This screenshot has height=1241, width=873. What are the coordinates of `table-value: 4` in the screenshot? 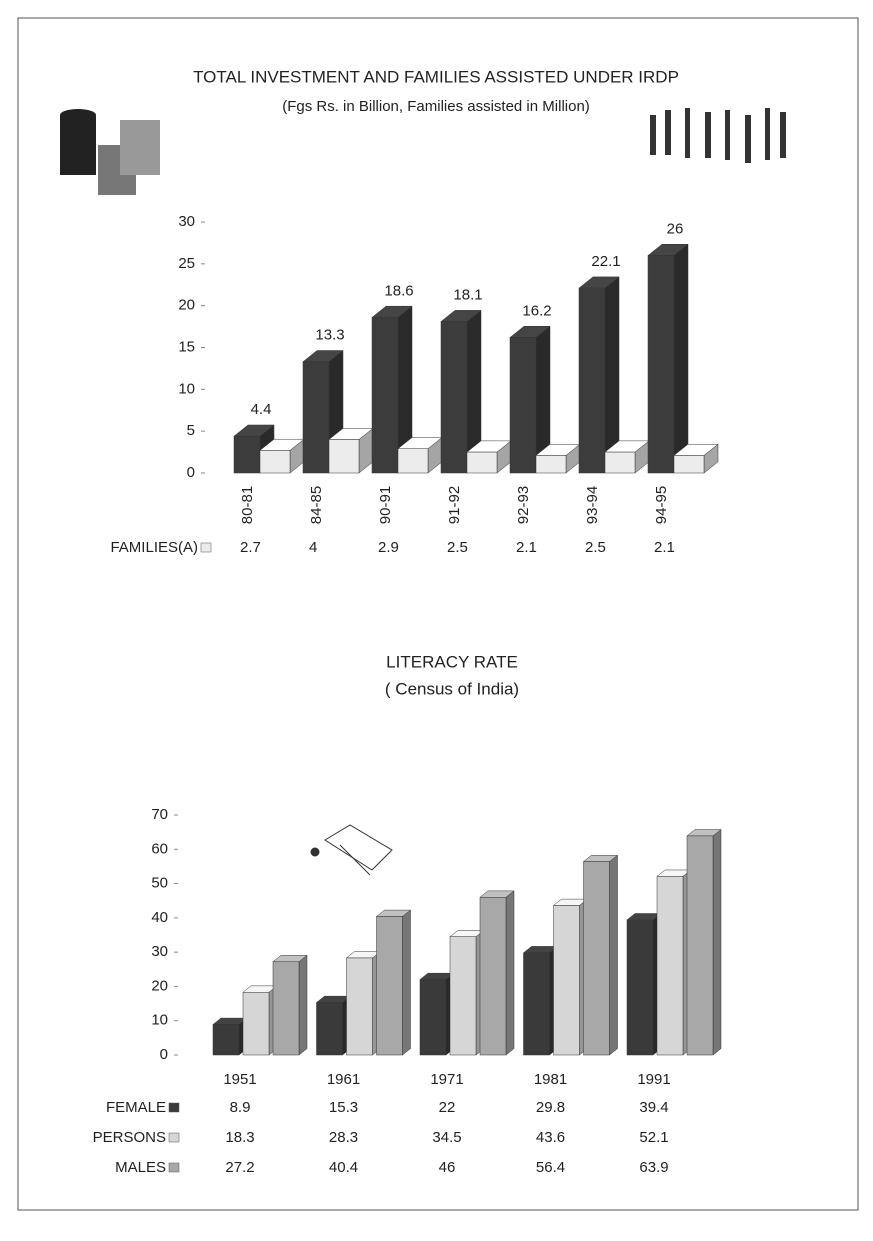 It's located at (313, 547).